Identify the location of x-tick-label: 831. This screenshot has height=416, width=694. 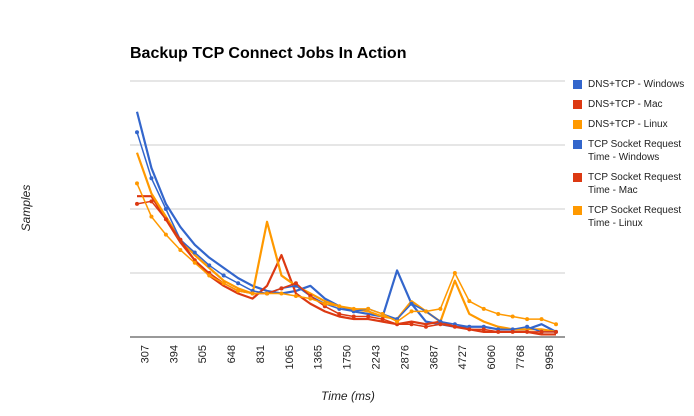
(261, 354).